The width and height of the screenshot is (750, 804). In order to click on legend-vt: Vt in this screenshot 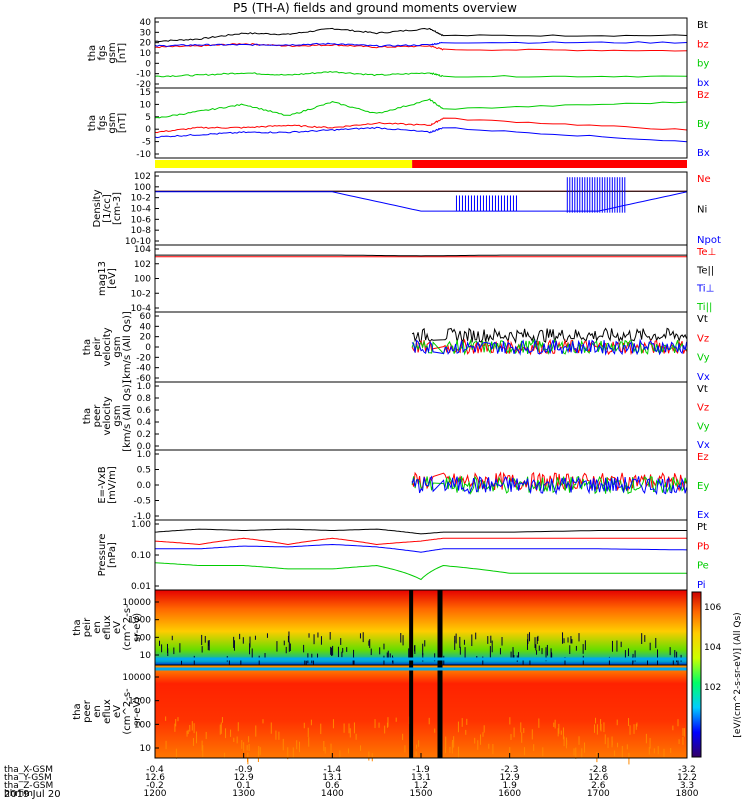, I will do `click(702, 389)`.